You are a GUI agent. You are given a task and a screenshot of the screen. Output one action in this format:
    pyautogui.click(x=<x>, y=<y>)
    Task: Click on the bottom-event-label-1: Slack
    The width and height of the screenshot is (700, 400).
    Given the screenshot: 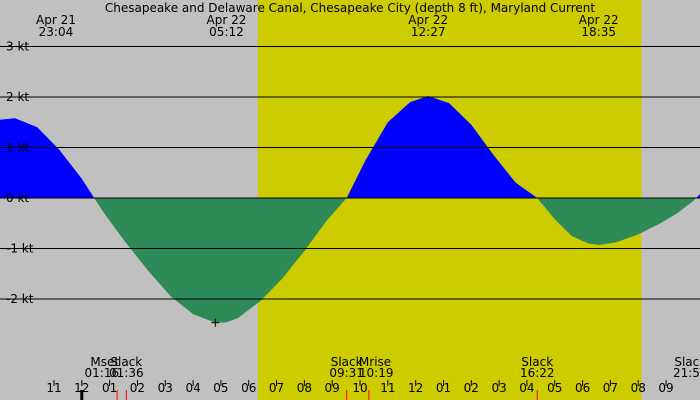 What is the action you would take?
    pyautogui.click(x=126, y=362)
    